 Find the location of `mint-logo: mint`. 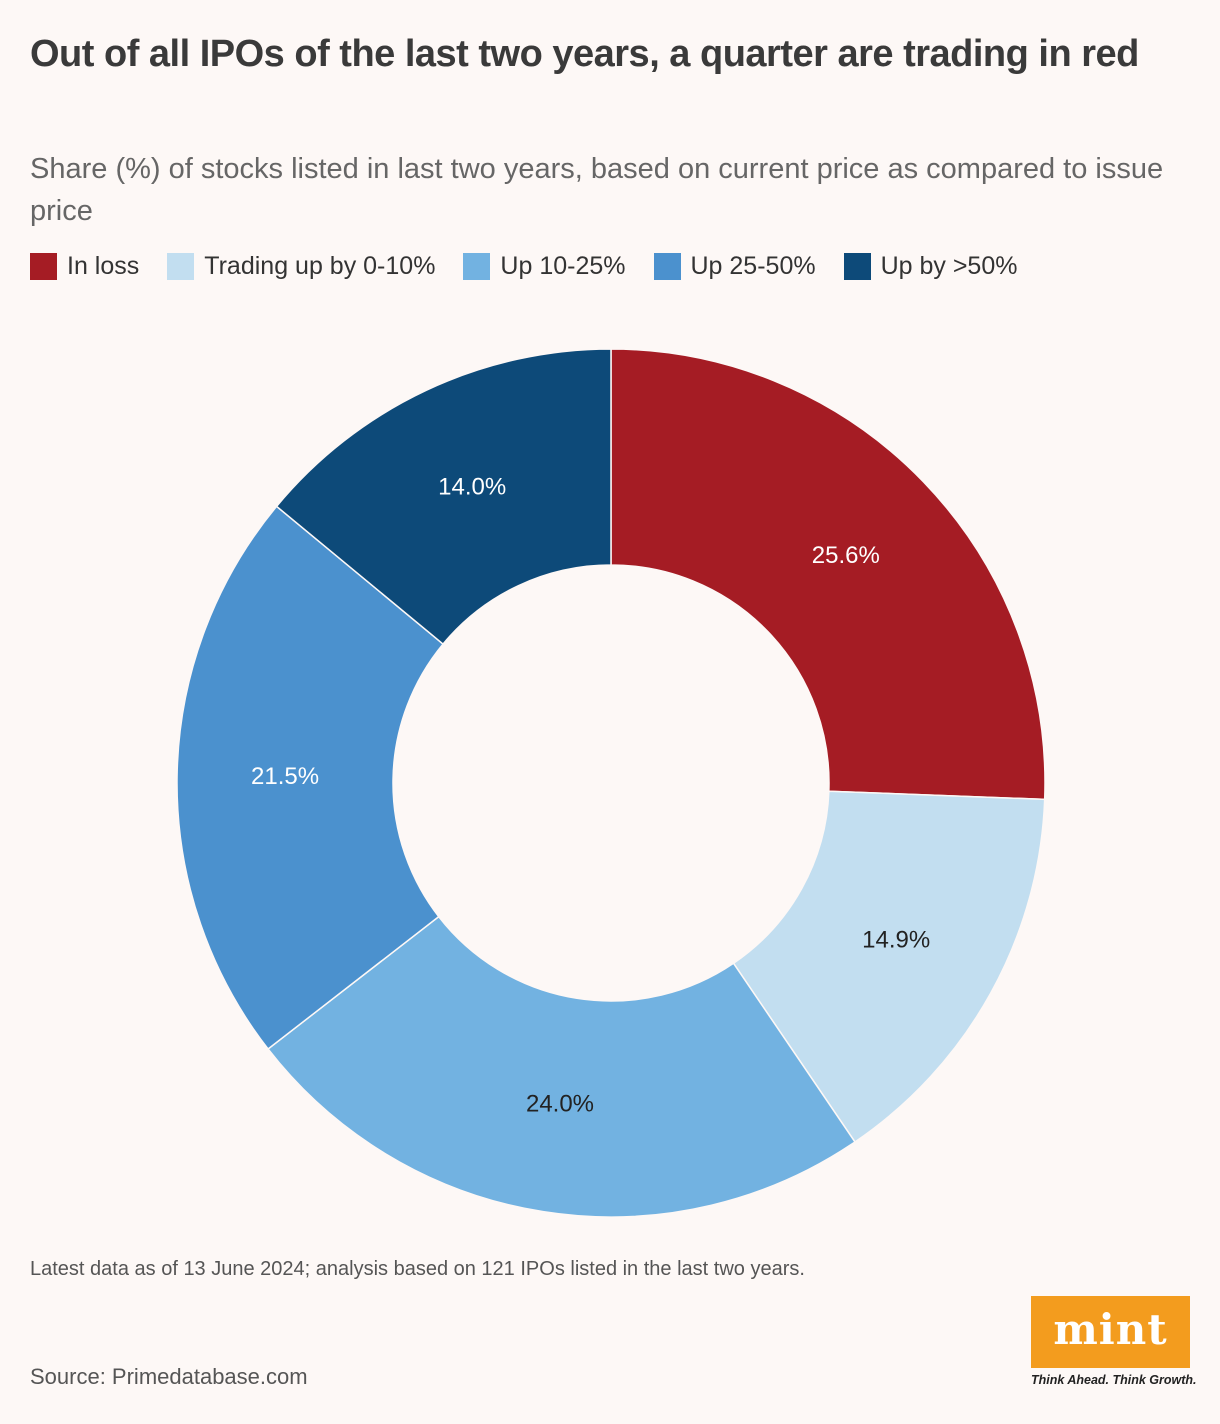

mint-logo: mint is located at coordinates (1110, 1332).